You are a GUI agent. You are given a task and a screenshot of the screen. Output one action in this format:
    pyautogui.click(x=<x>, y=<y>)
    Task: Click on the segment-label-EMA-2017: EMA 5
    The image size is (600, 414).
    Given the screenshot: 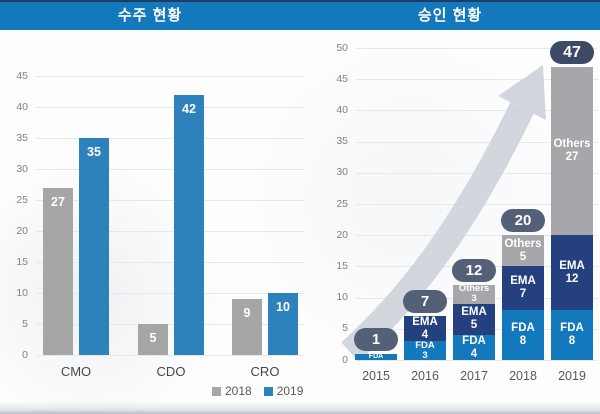 What is the action you would take?
    pyautogui.click(x=474, y=319)
    